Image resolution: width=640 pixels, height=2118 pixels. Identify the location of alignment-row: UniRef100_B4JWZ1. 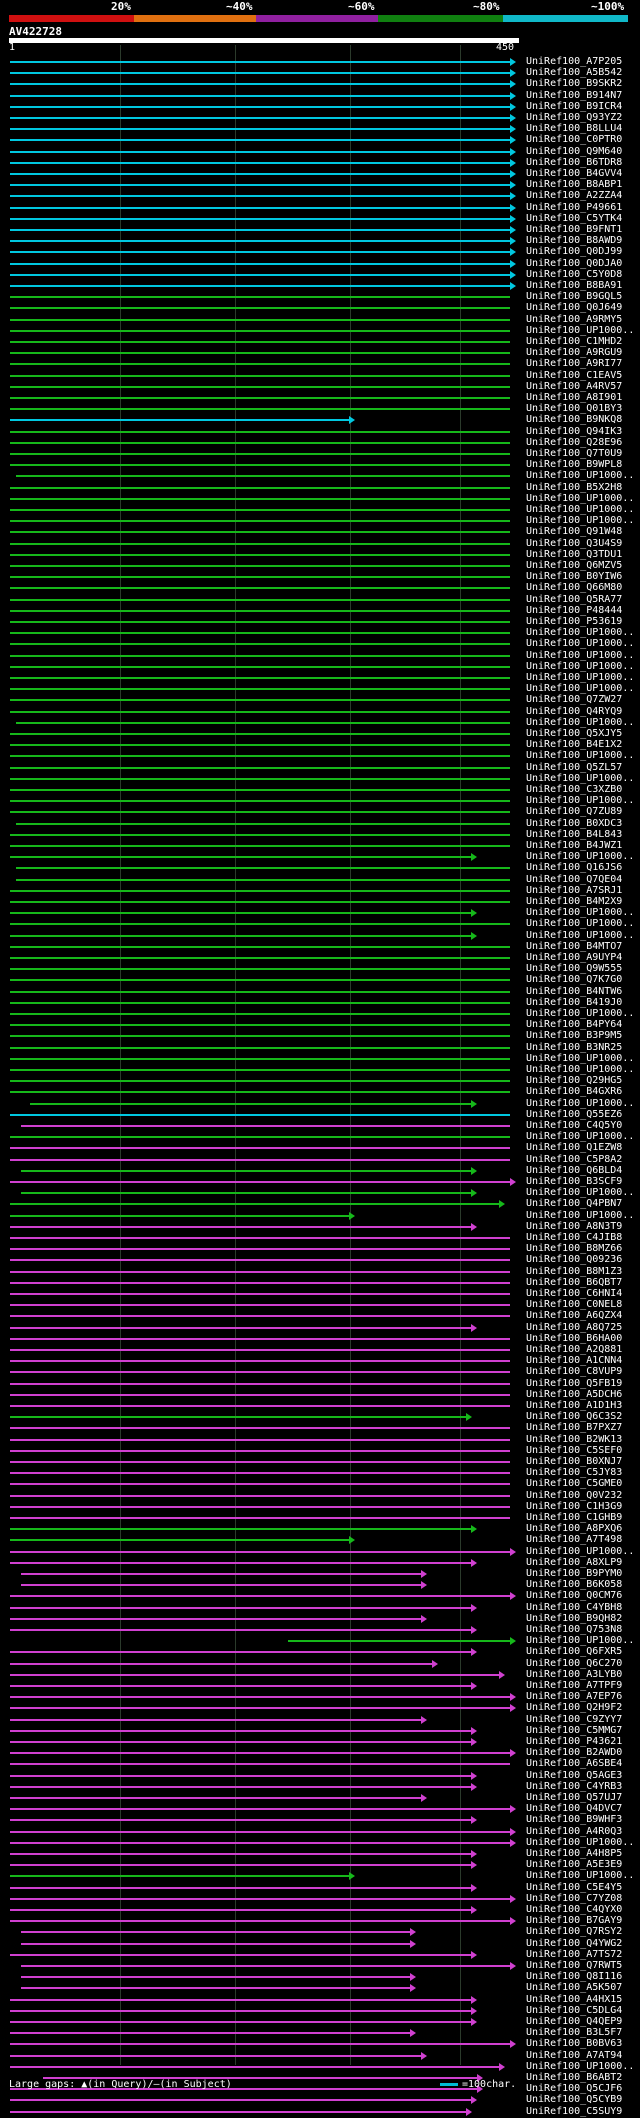
(320, 846).